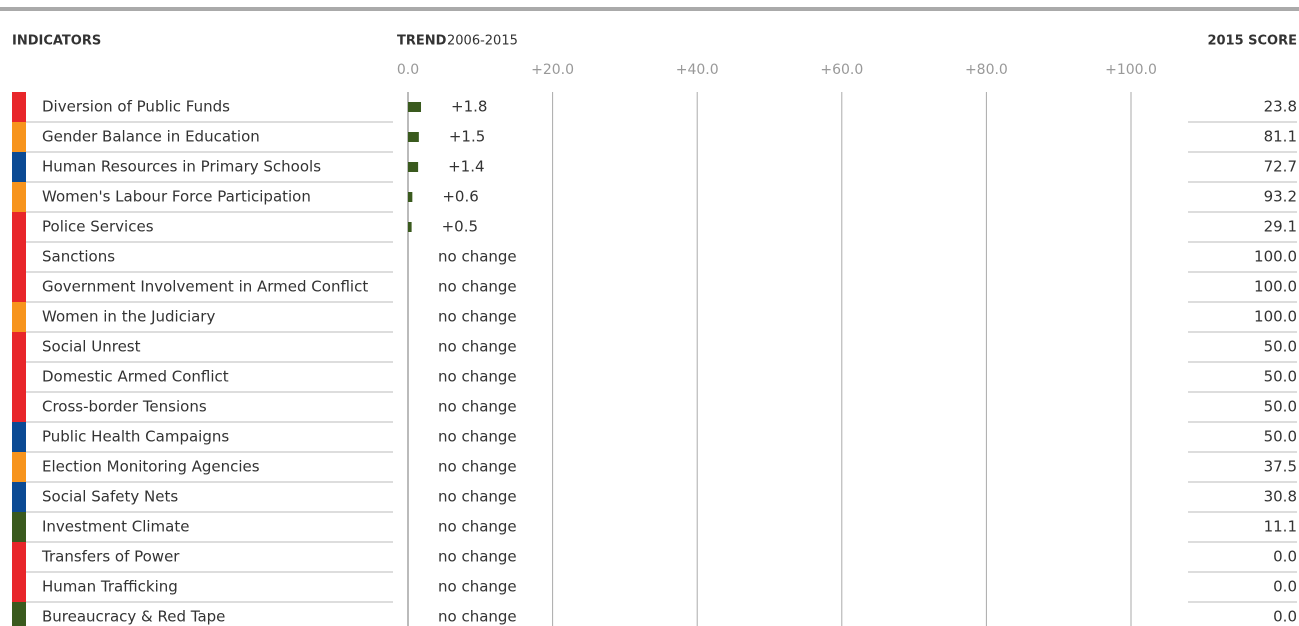 This screenshot has width=1299, height=626. I want to click on category-label: Human Trafficking, so click(110, 587).